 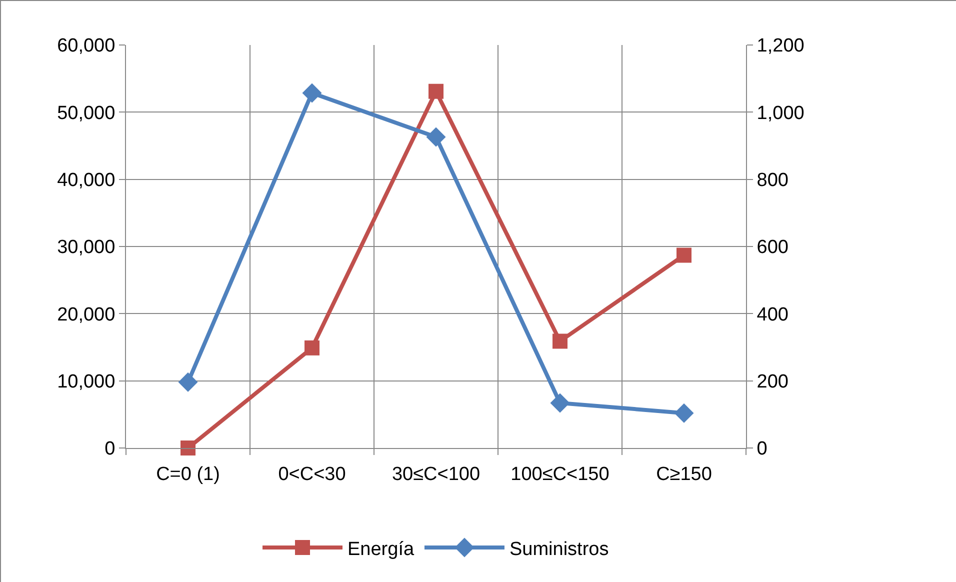 What do you see at coordinates (780, 113) in the screenshot?
I see `y2-tick-label: 1,000` at bounding box center [780, 113].